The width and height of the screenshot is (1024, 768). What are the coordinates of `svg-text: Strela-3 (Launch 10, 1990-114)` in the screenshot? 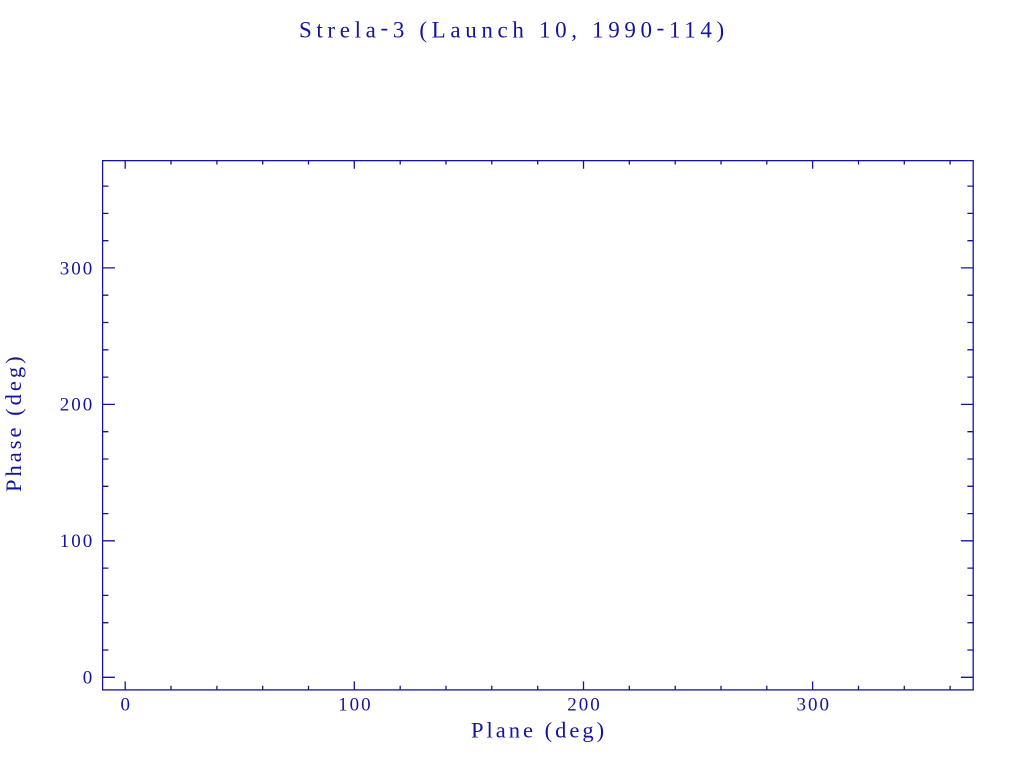 It's located at (514, 28).